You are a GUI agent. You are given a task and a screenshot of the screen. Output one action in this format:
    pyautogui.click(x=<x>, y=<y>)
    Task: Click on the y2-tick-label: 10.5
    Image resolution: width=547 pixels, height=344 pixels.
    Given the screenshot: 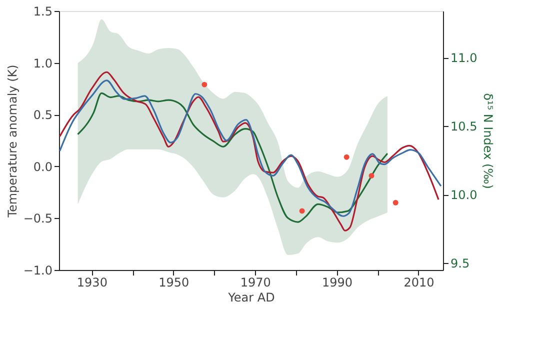 What is the action you would take?
    pyautogui.click(x=464, y=127)
    